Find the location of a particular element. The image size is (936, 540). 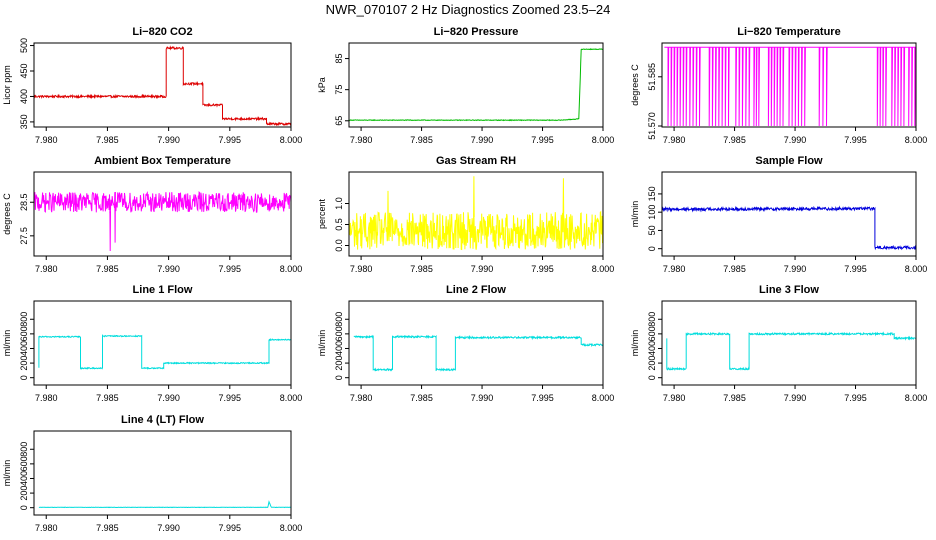

y-tick-label: 350 is located at coordinates (24, 121).